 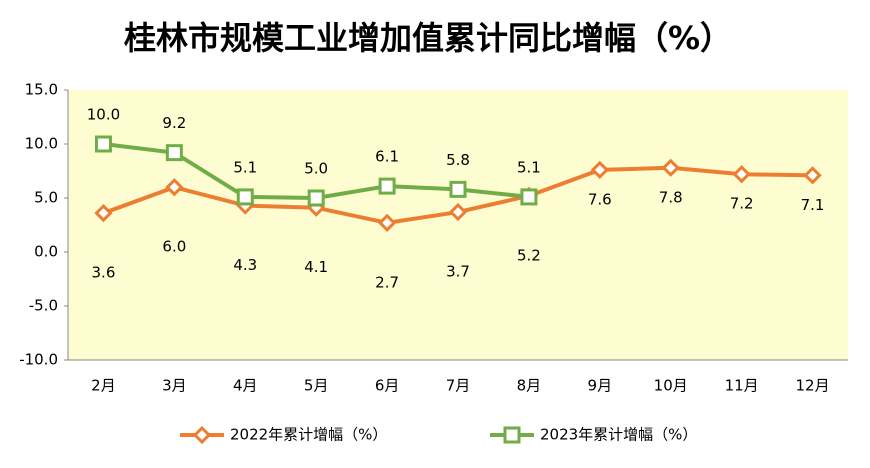 I want to click on data-label: 10.0, so click(x=103, y=115).